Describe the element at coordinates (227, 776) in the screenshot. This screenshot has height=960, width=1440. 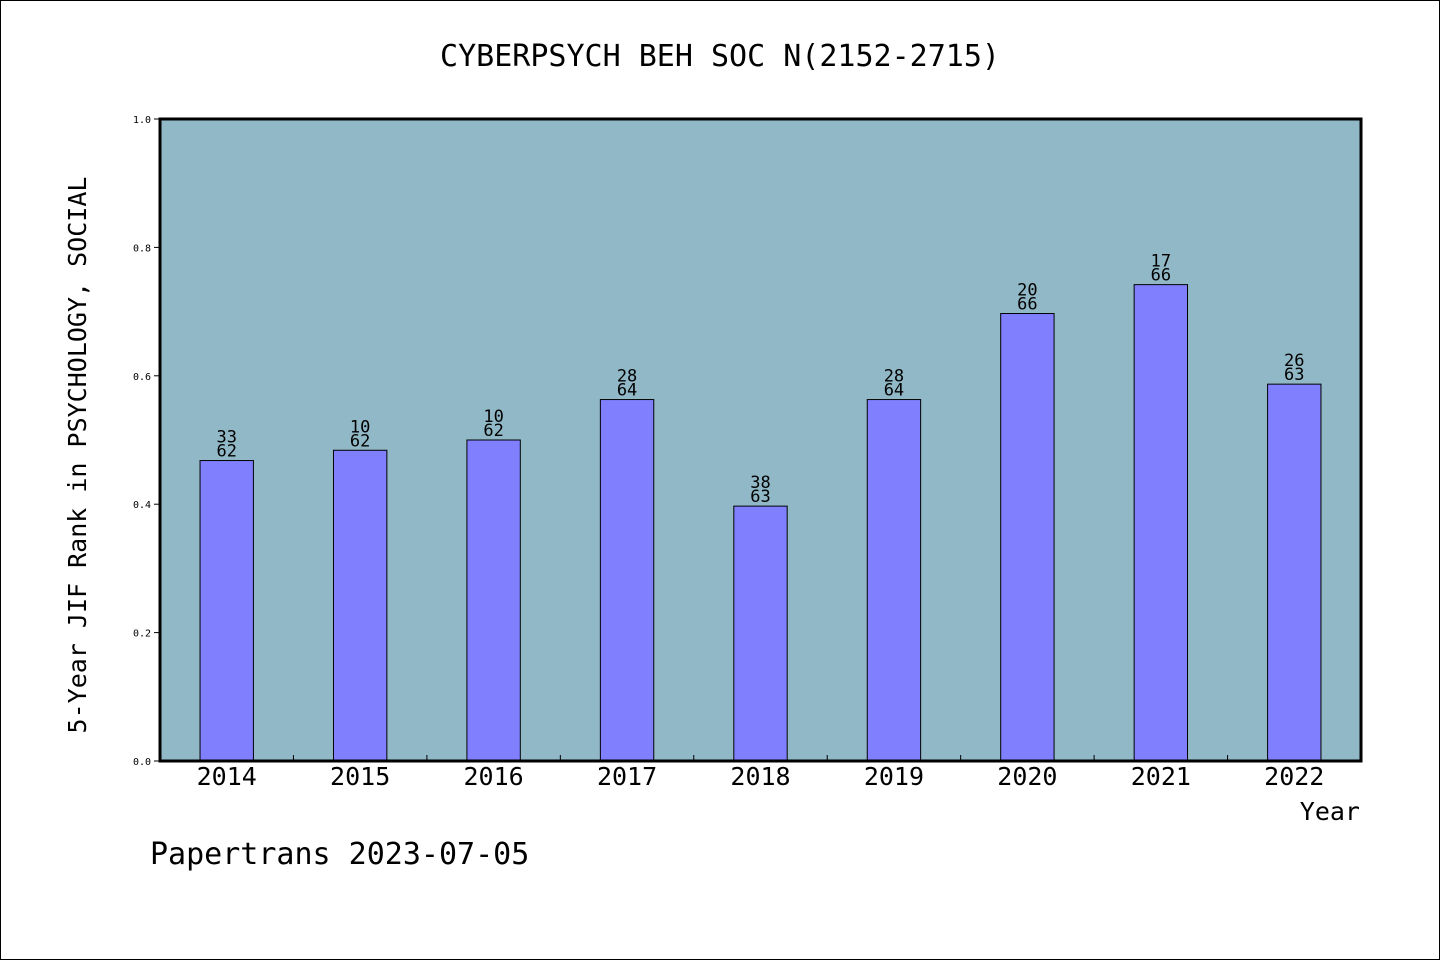
I see `x-tick-label-2014: 2014` at that location.